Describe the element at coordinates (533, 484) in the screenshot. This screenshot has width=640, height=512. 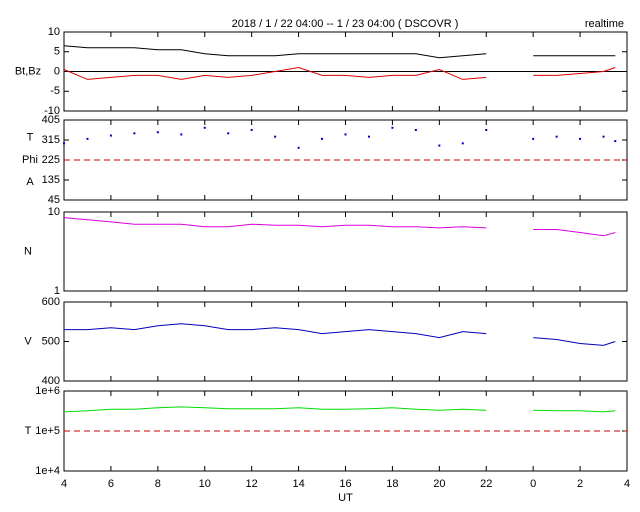
I see `x-tick-label: 0` at that location.